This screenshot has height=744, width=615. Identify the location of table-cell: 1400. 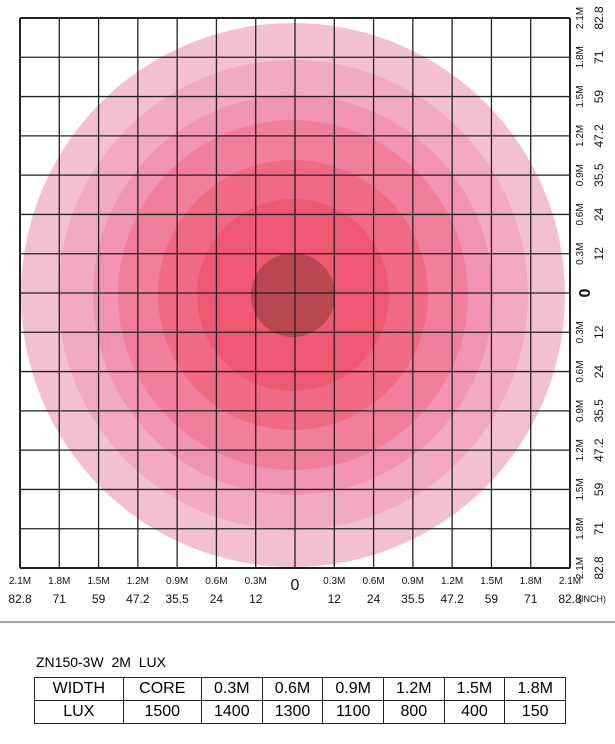
(231, 712).